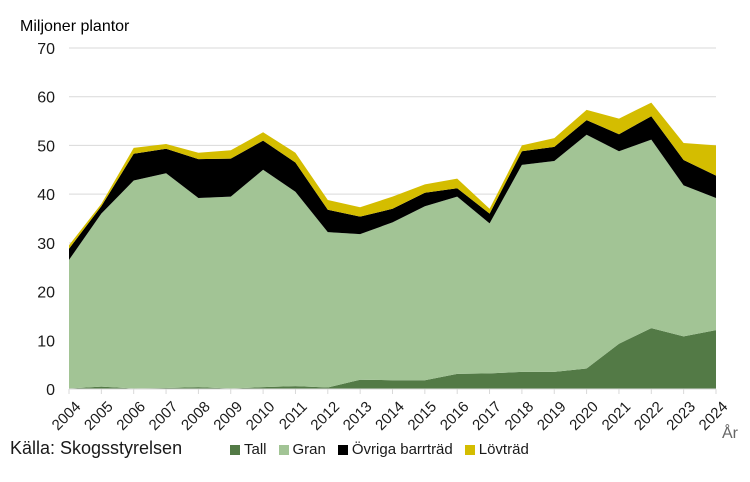 The width and height of the screenshot is (750, 482). What do you see at coordinates (46, 195) in the screenshot?
I see `y-tick-label: 40` at bounding box center [46, 195].